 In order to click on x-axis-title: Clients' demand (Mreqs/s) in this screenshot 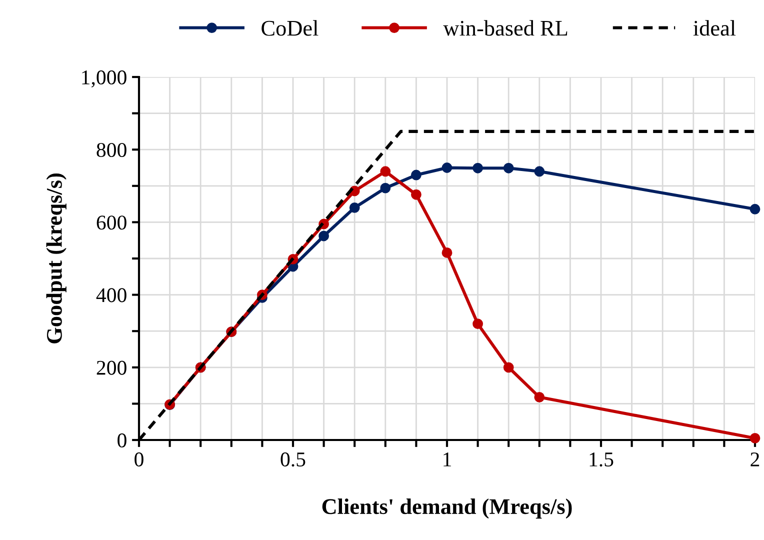, I will do `click(447, 508)`.